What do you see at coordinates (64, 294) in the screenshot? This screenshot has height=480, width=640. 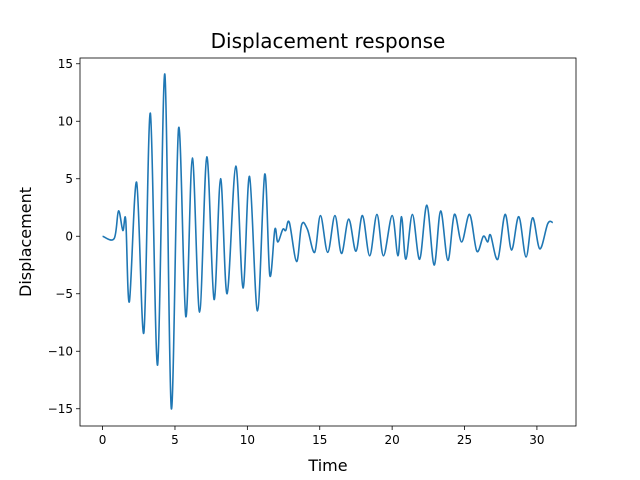 I see `y-tick-label: −5` at bounding box center [64, 294].